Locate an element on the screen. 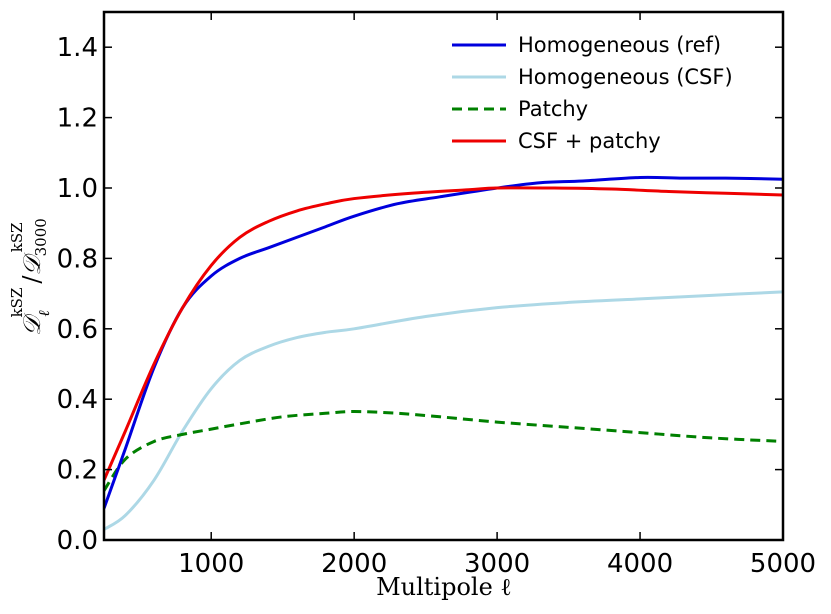 The height and width of the screenshot is (614, 831). x-tick-label: 4000 is located at coordinates (640, 564).